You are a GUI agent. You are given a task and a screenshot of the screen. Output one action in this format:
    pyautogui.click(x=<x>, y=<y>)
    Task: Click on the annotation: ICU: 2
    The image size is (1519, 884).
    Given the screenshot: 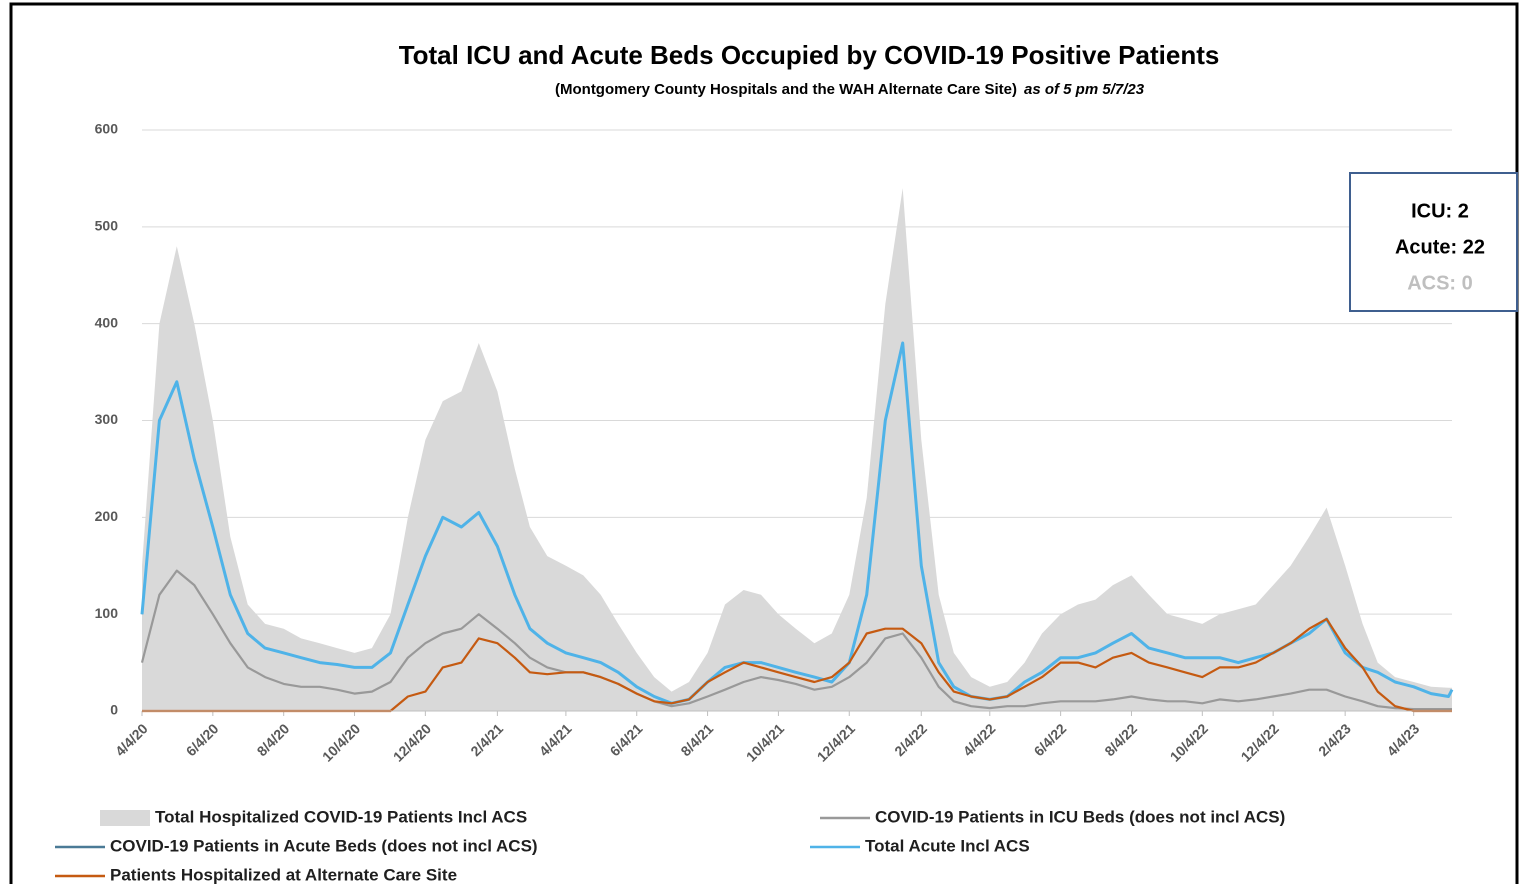 What is the action you would take?
    pyautogui.click(x=1440, y=211)
    